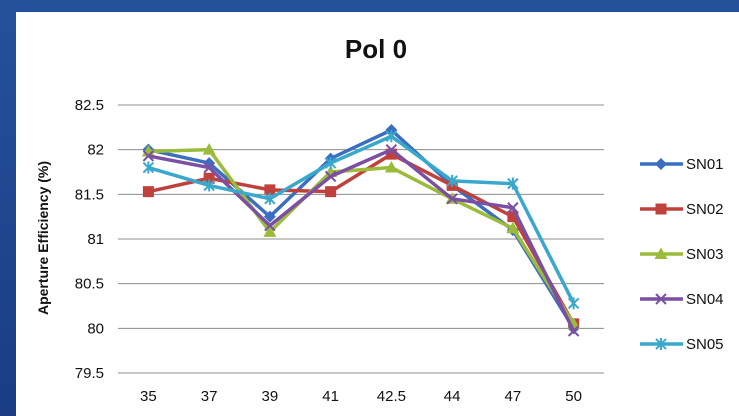 This screenshot has width=739, height=416. What do you see at coordinates (705, 344) in the screenshot?
I see `legend-label: SN05` at bounding box center [705, 344].